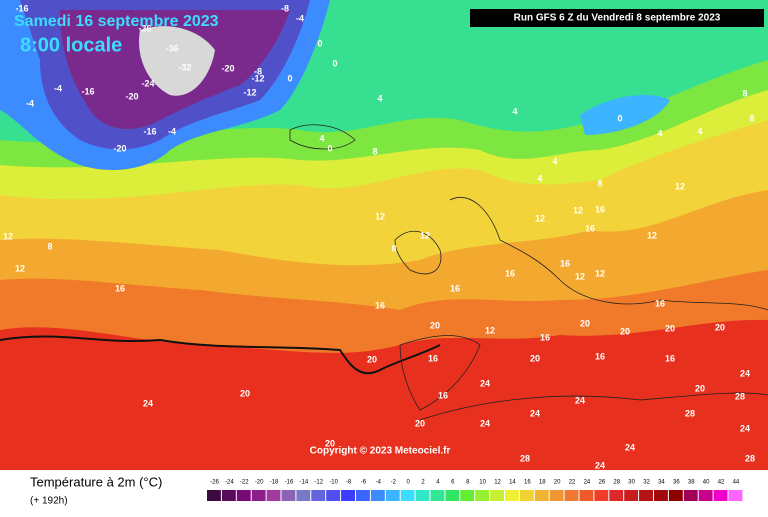 The image size is (768, 517). Describe the element at coordinates (274, 483) in the screenshot. I see `scale-label: -18` at that location.